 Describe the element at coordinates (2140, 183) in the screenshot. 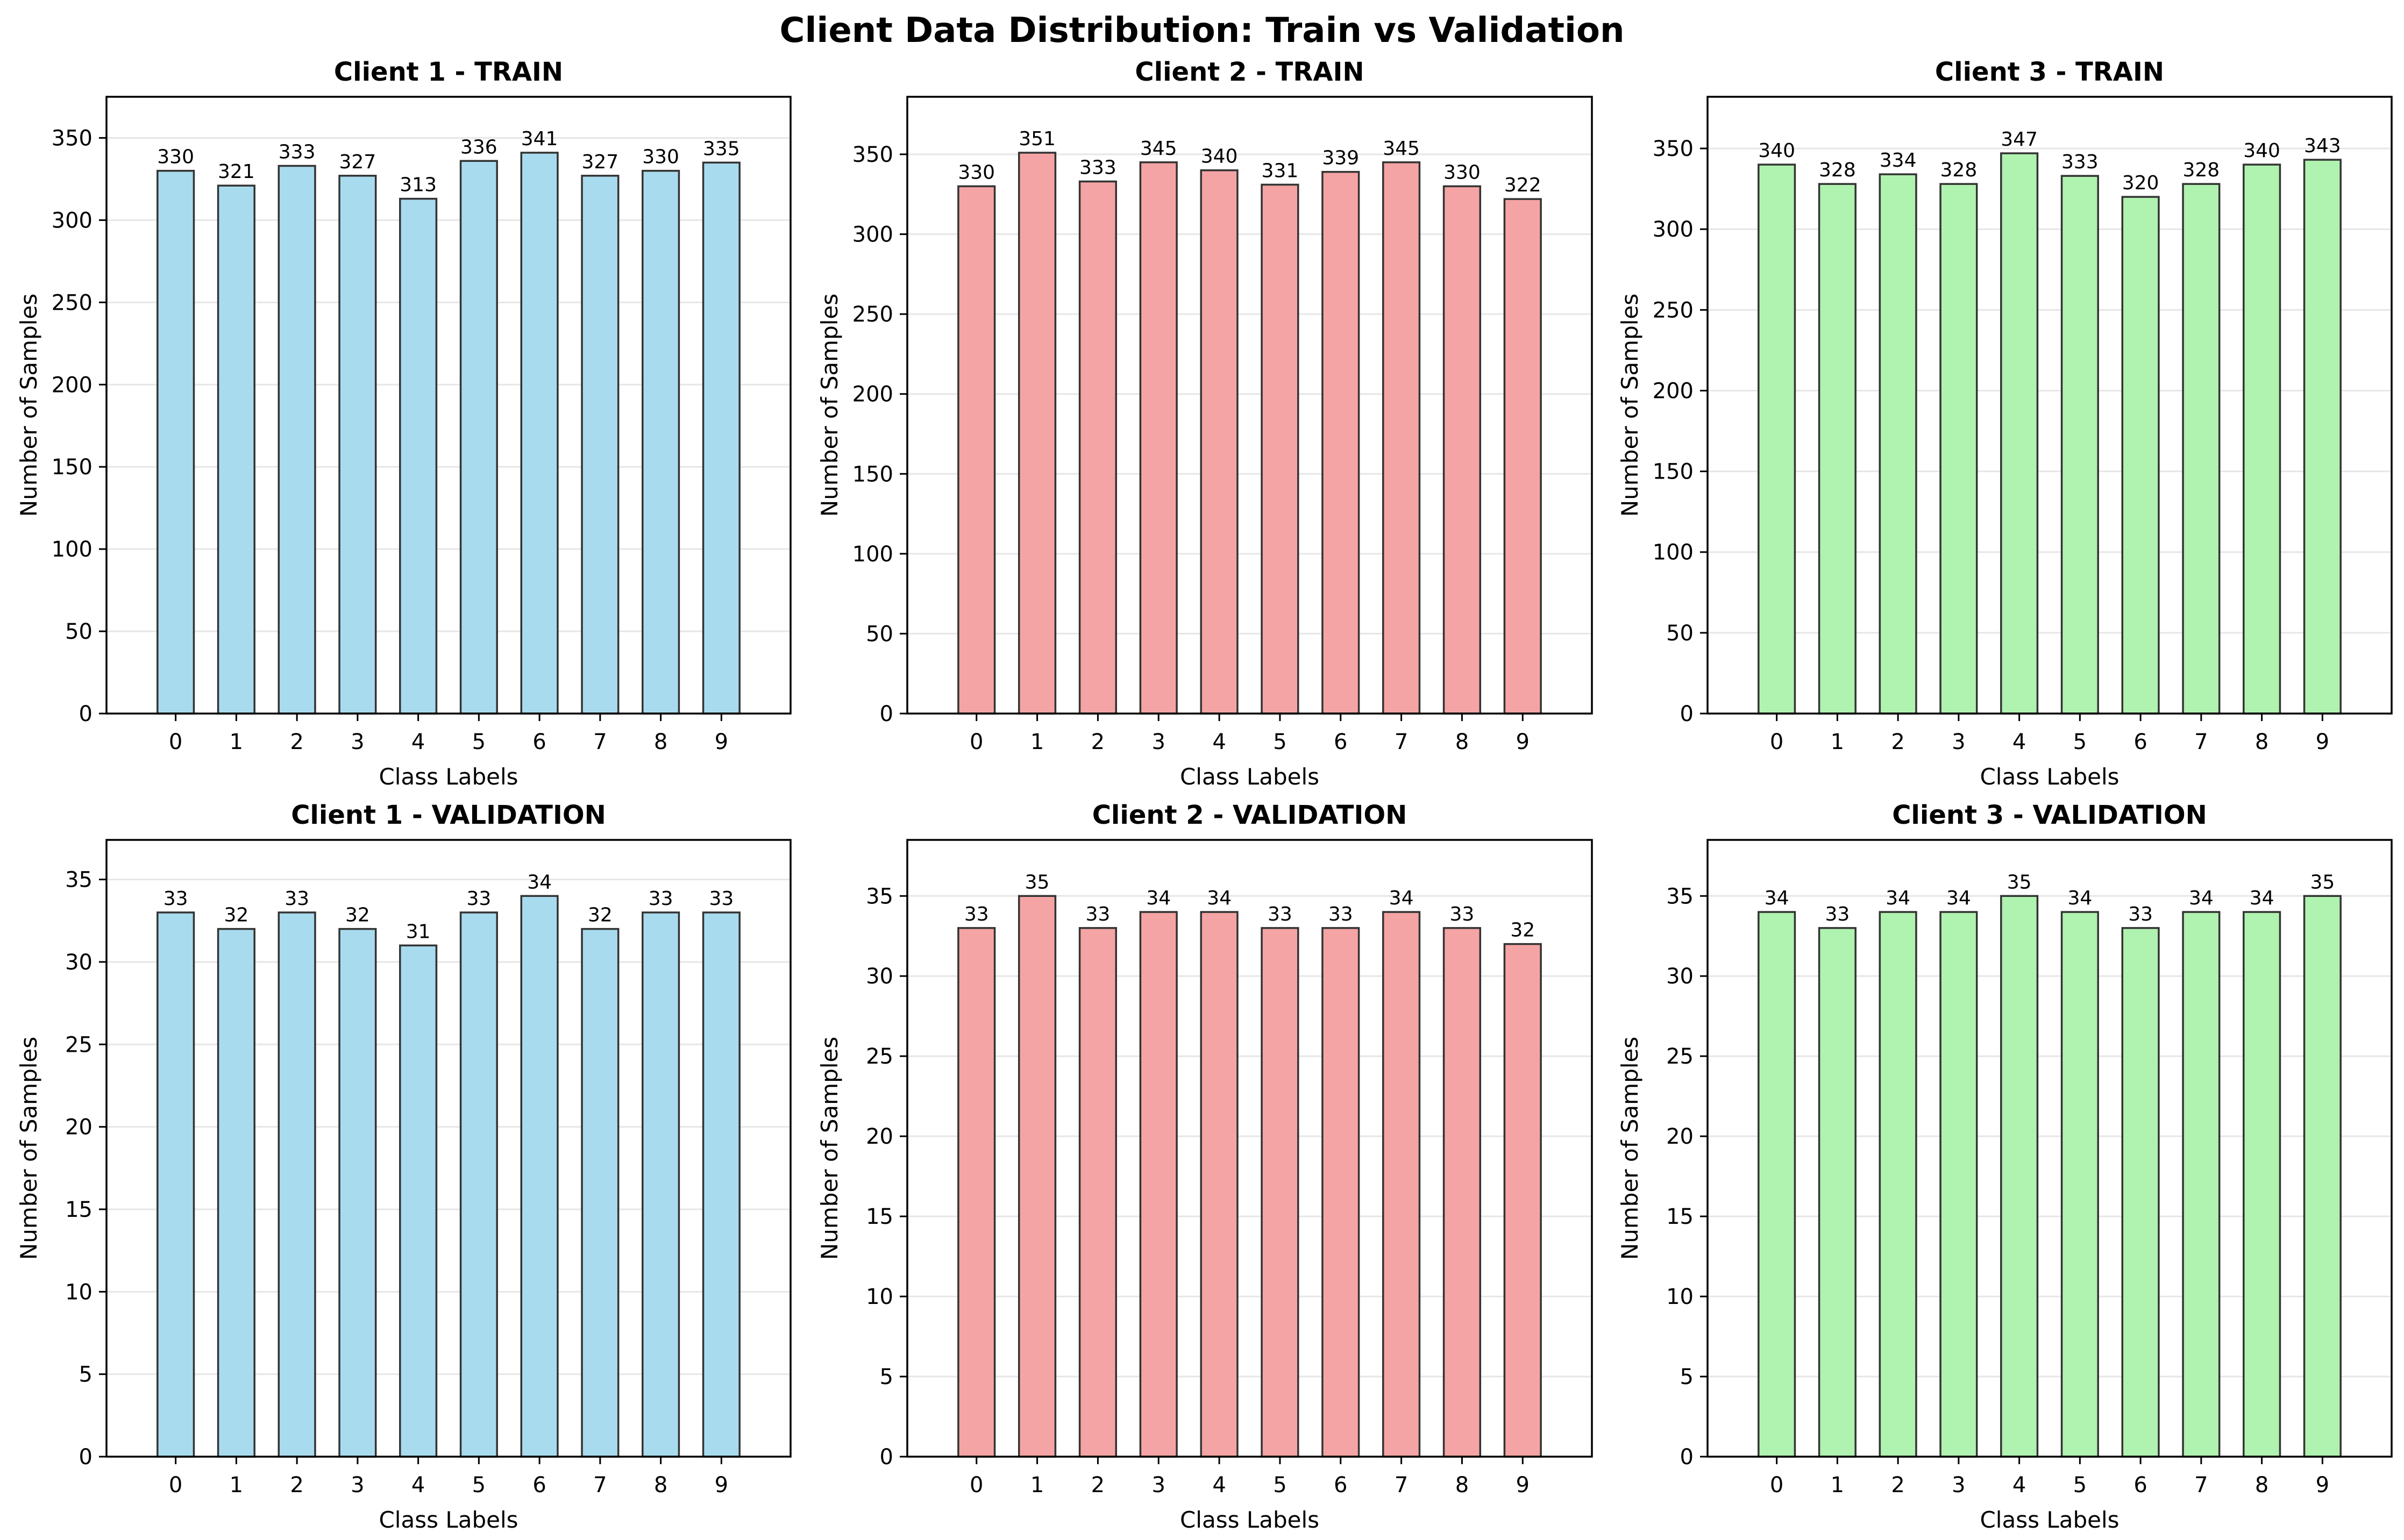

I see `bar-value-label: 320` at that location.